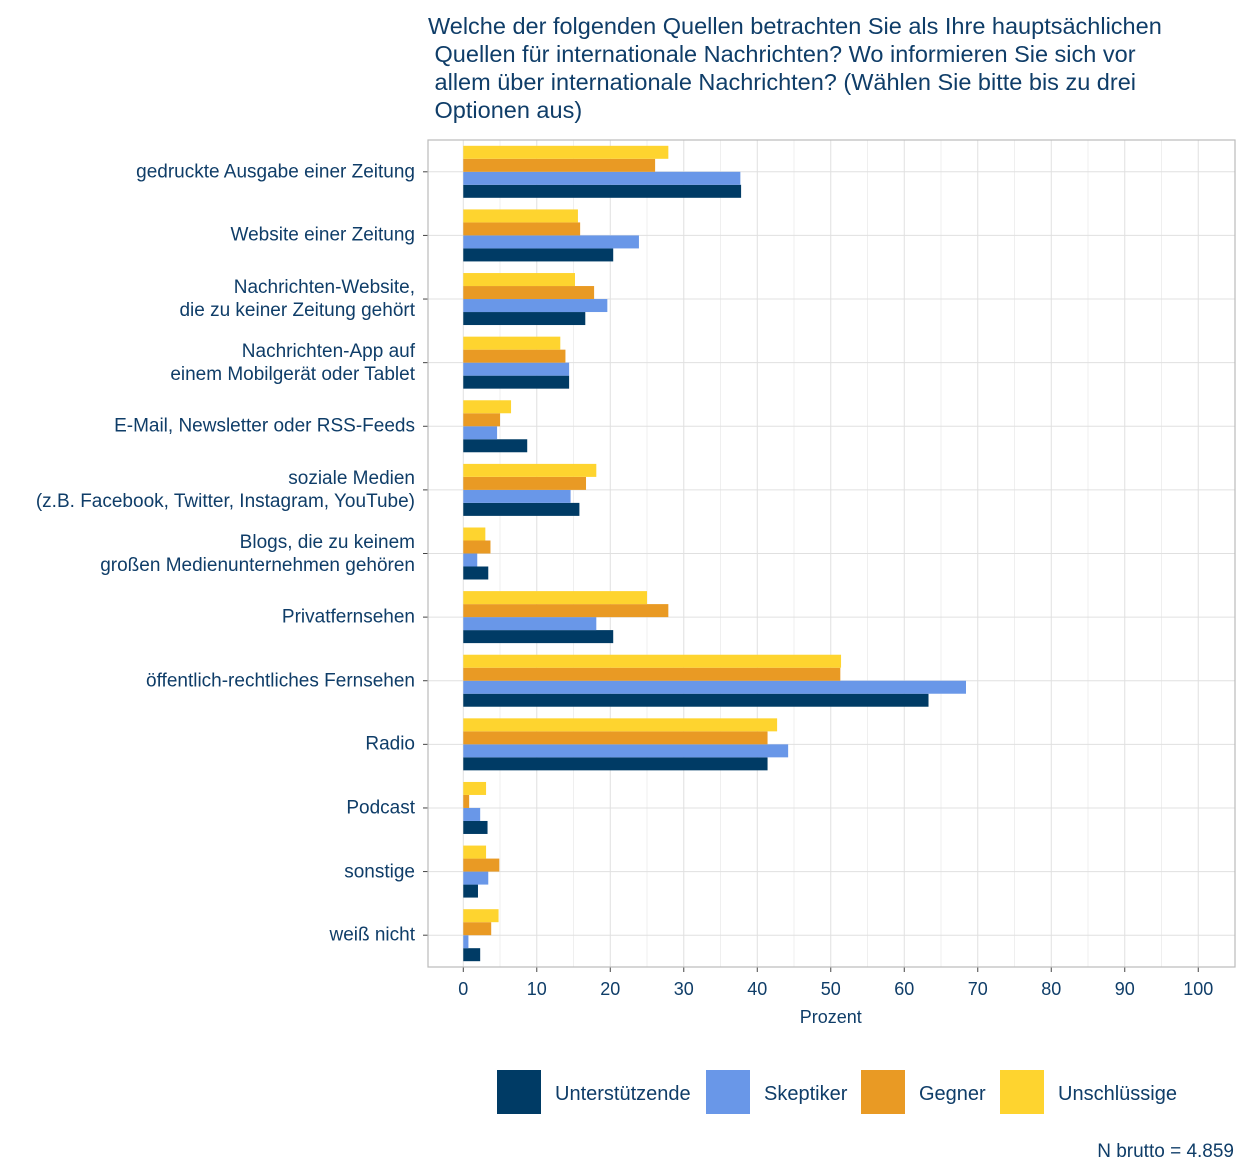  Describe the element at coordinates (380, 808) in the screenshot. I see `y-tick-label: Podcast` at that location.